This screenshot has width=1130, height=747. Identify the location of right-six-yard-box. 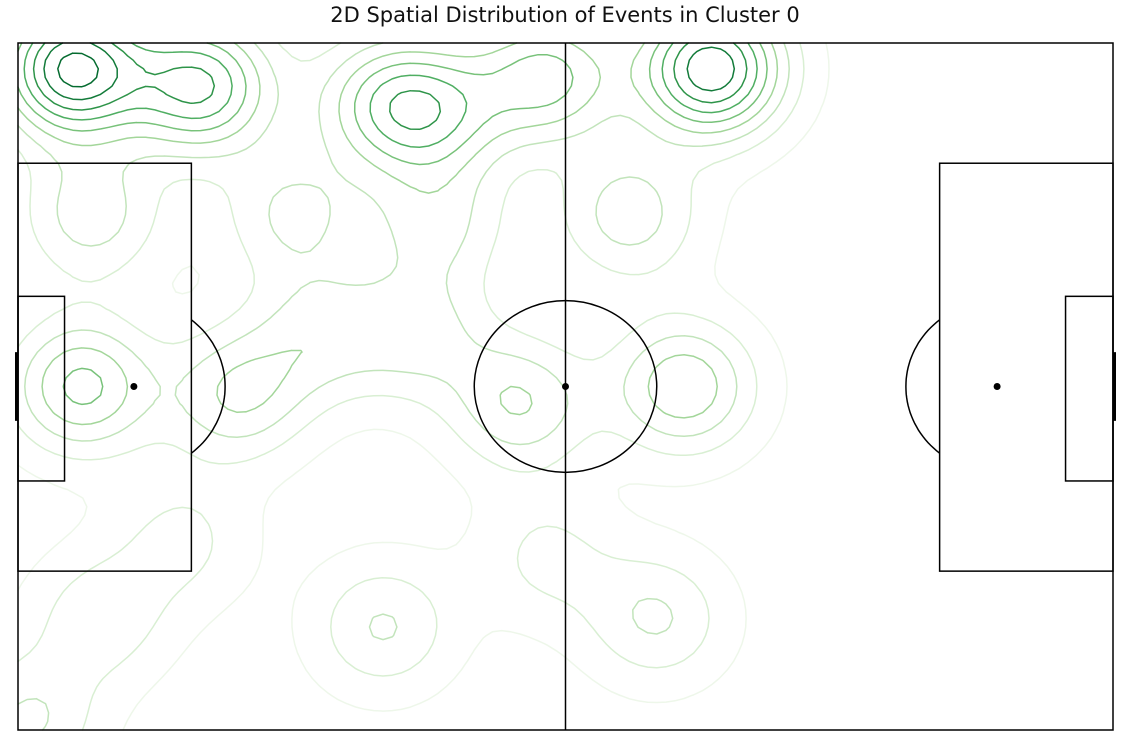
(1089, 388).